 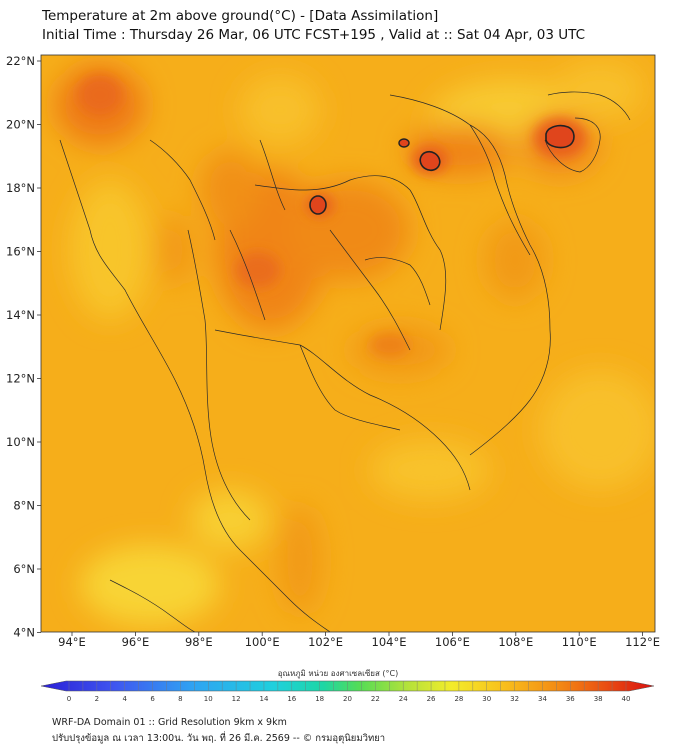 I want to click on lon-tick-label: 102°E, so click(x=325, y=642).